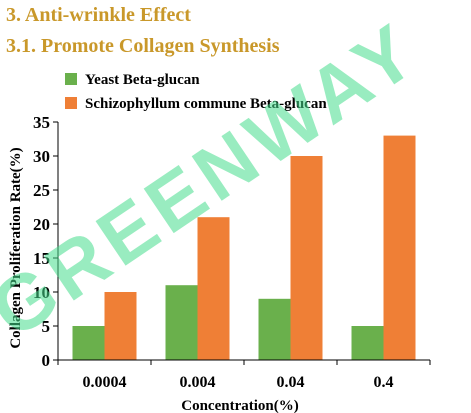  I want to click on y-tick-label: 0, so click(46, 360).